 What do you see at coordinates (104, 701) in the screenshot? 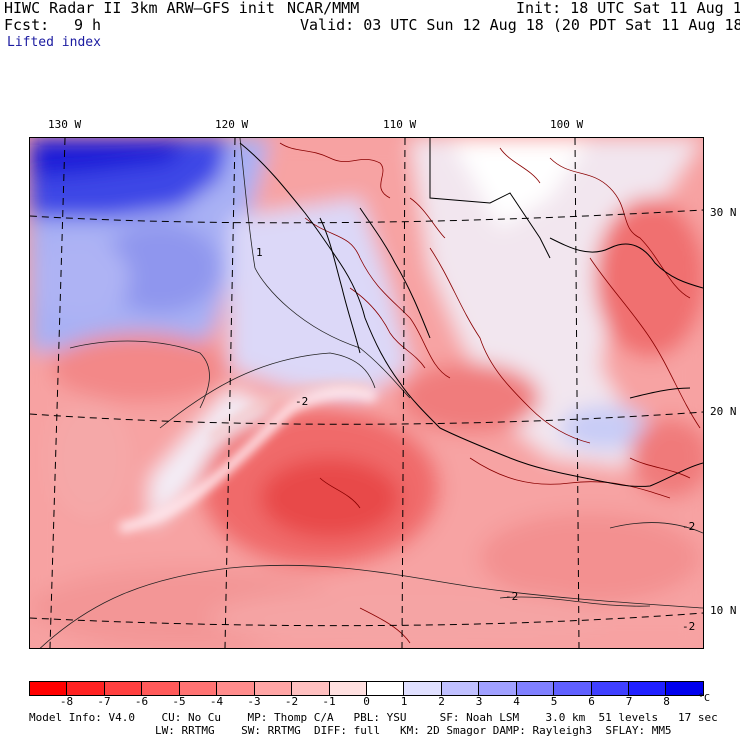
I see `color-scale-tick-label: -7` at bounding box center [104, 701].